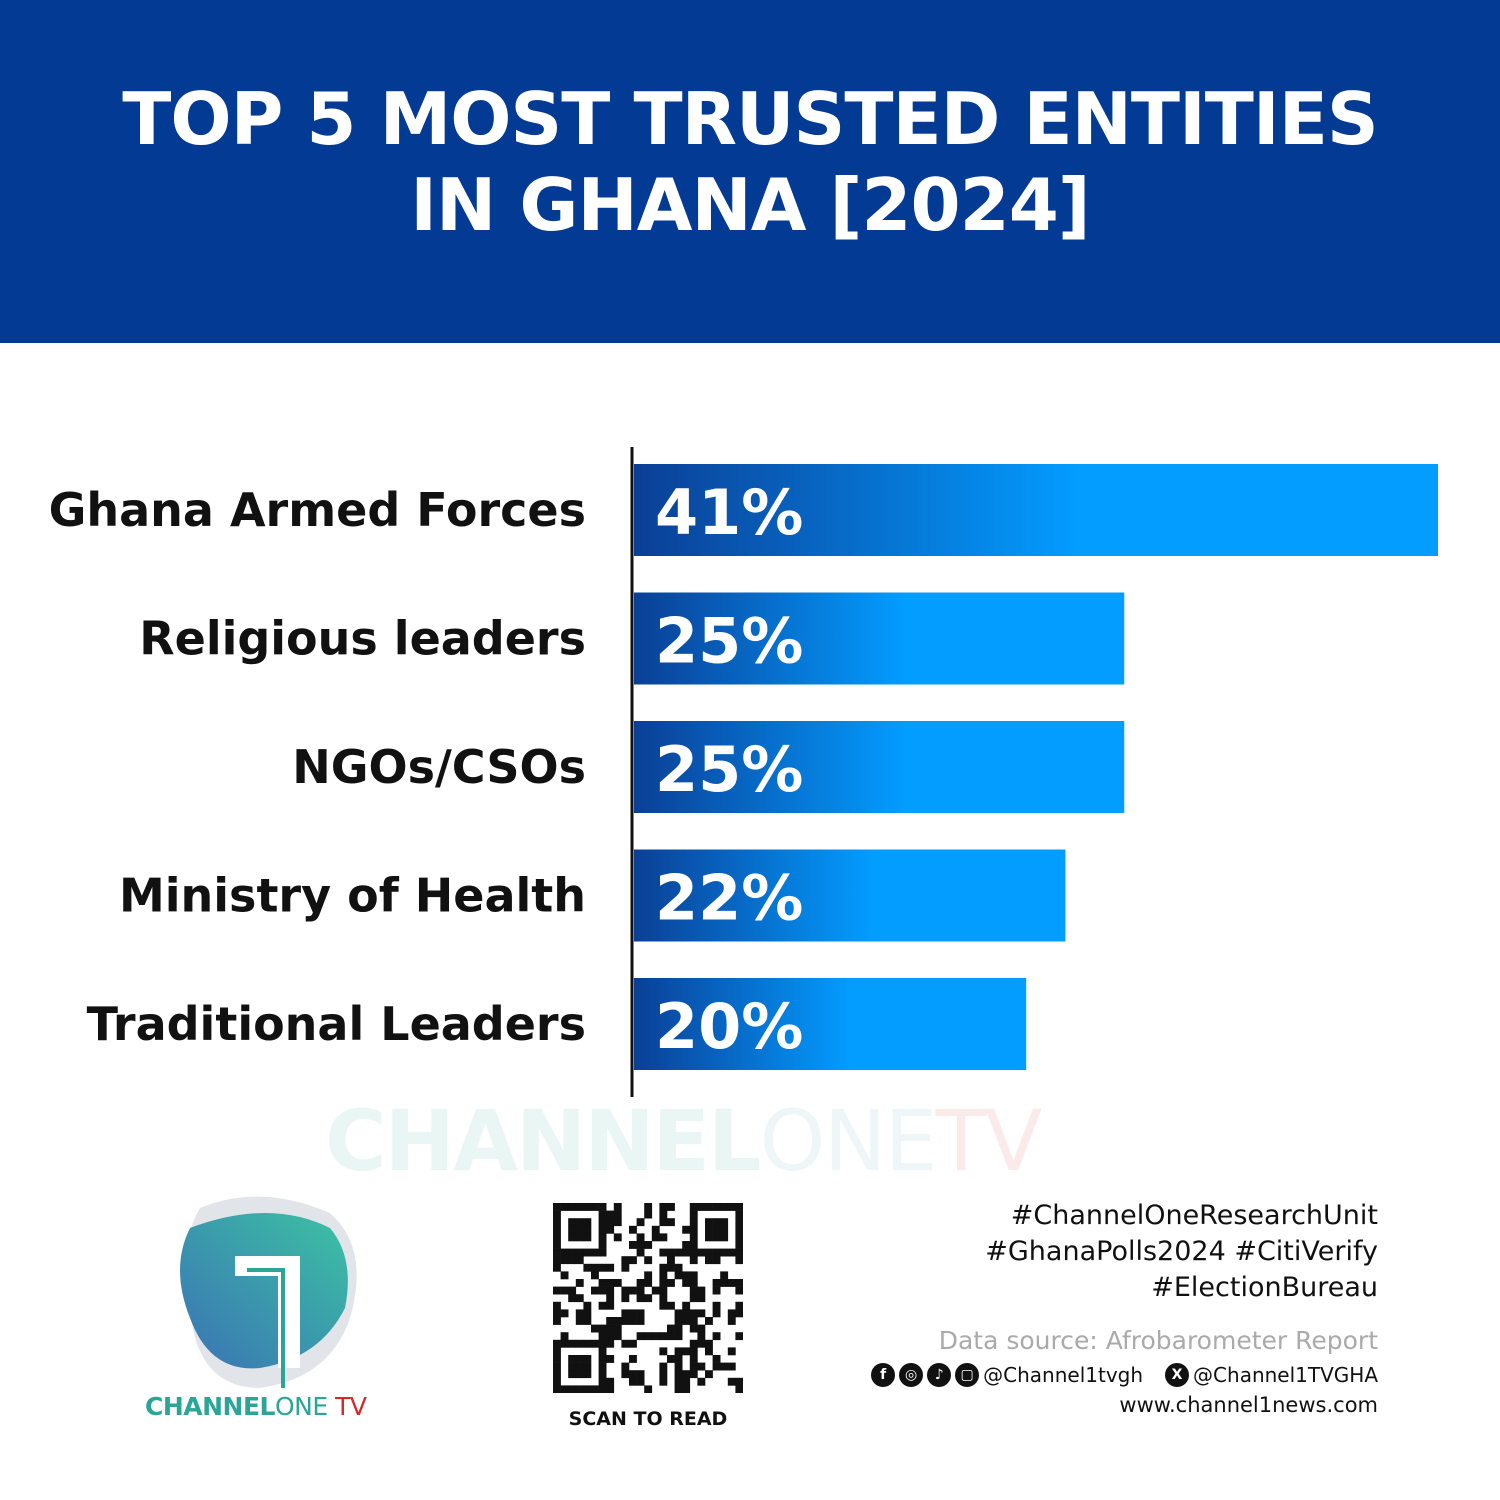 This screenshot has height=1500, width=1500. Describe the element at coordinates (967, 1375) in the screenshot. I see `youtube-icon: ▢` at that location.